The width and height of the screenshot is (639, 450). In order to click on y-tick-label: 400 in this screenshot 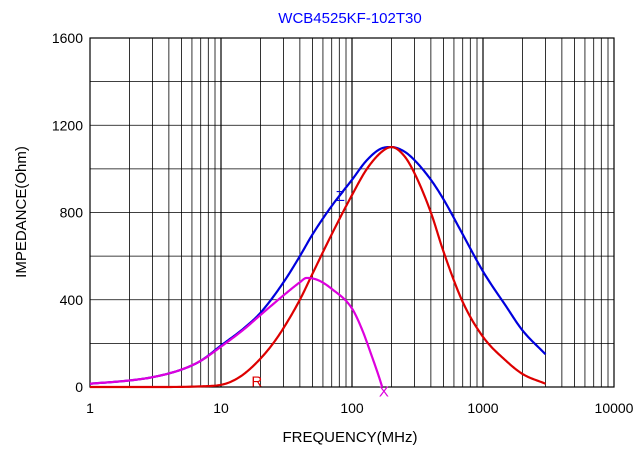, I will do `click(72, 300)`.